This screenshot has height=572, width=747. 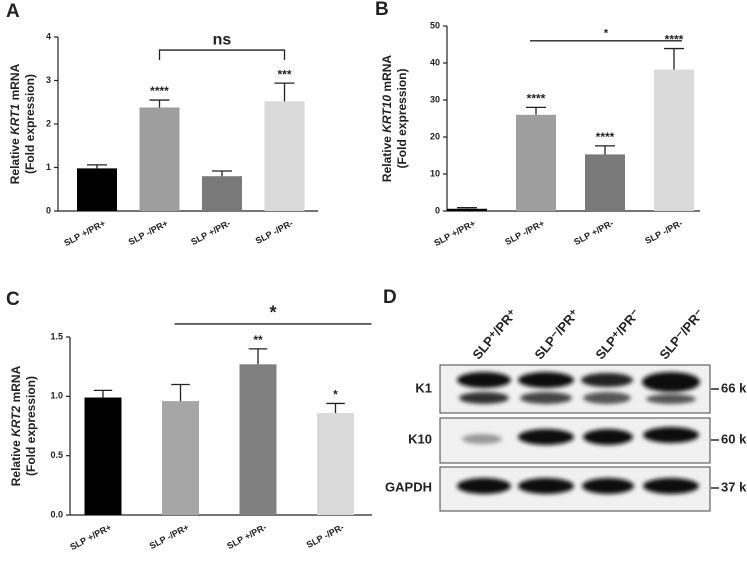 What do you see at coordinates (494, 334) in the screenshot?
I see `lane-label: SLP⁺/PR⁺` at bounding box center [494, 334].